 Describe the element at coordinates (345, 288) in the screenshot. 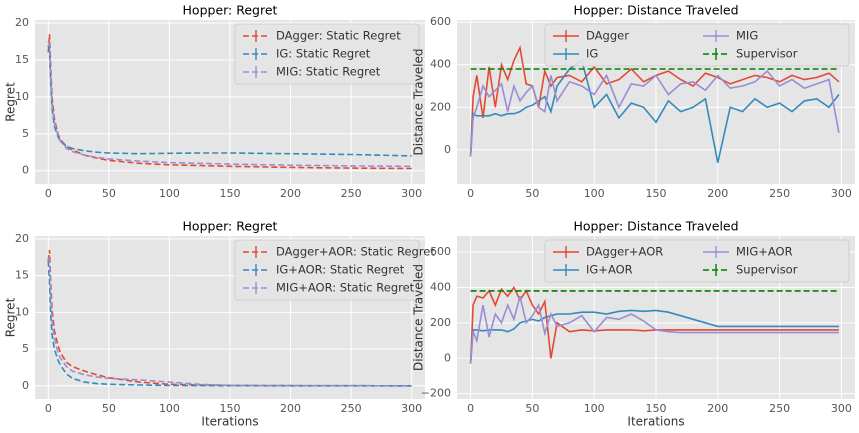

I see `legend-label: MIG+AOR: Static Regret` at that location.